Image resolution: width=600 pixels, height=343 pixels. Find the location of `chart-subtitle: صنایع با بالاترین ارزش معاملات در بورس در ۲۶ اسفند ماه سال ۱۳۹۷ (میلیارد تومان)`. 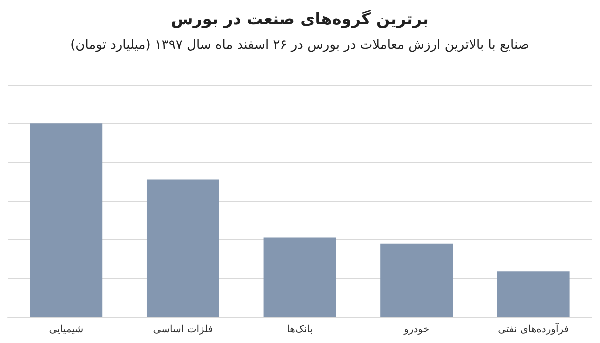

chart-subtitle: صنایع با بالاترین ارزش معاملات در بورس در ۲۶ اسفند ماه سال ۱۳۹۷ (میلیارد تومان) is located at coordinates (300, 45).